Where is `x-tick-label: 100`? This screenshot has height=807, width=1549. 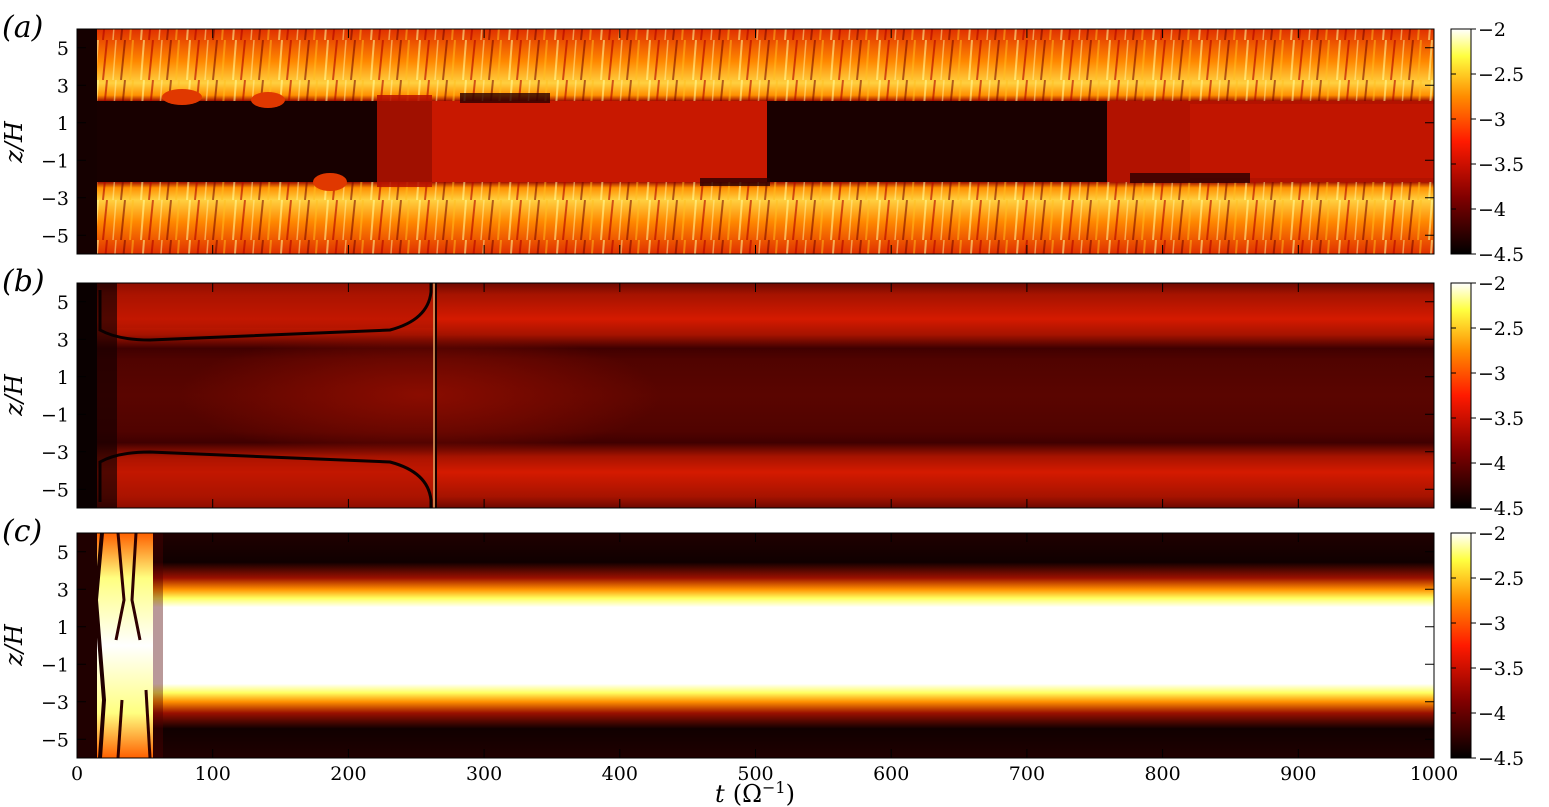 x-tick-label: 100 is located at coordinates (213, 774).